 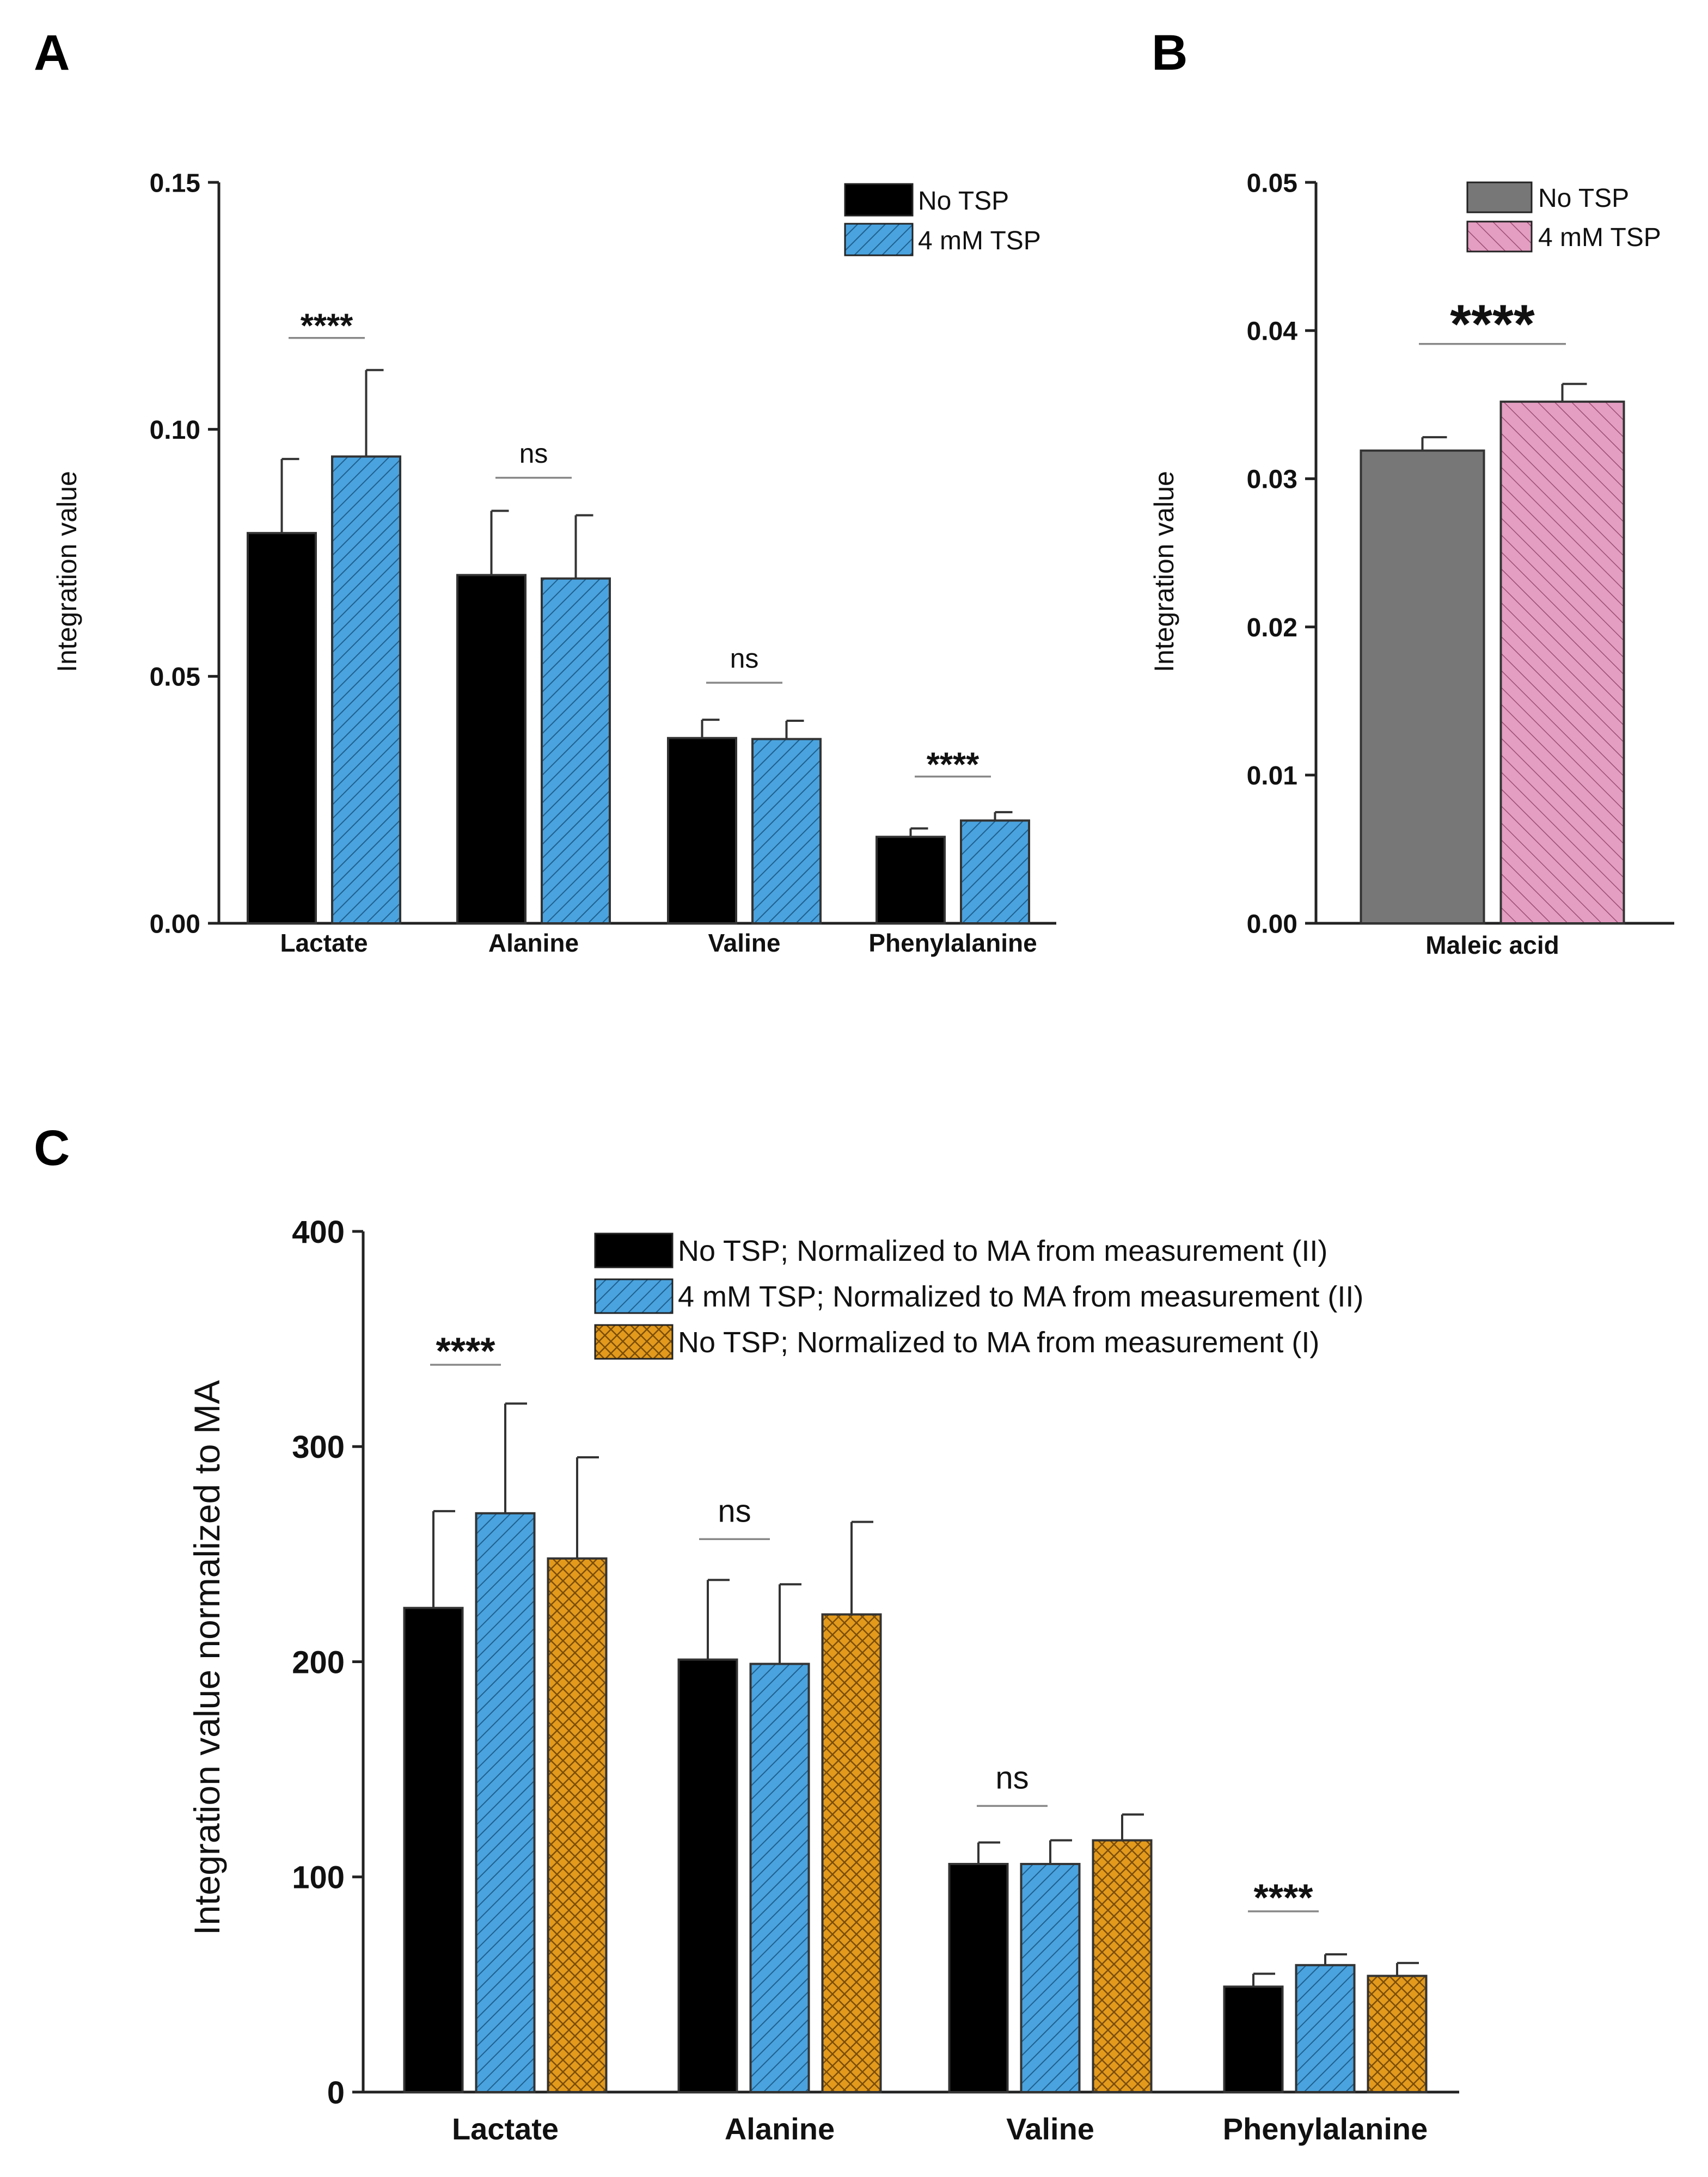 What do you see at coordinates (1397, 2033) in the screenshot?
I see `c-bar-phenylalanine-s2` at bounding box center [1397, 2033].